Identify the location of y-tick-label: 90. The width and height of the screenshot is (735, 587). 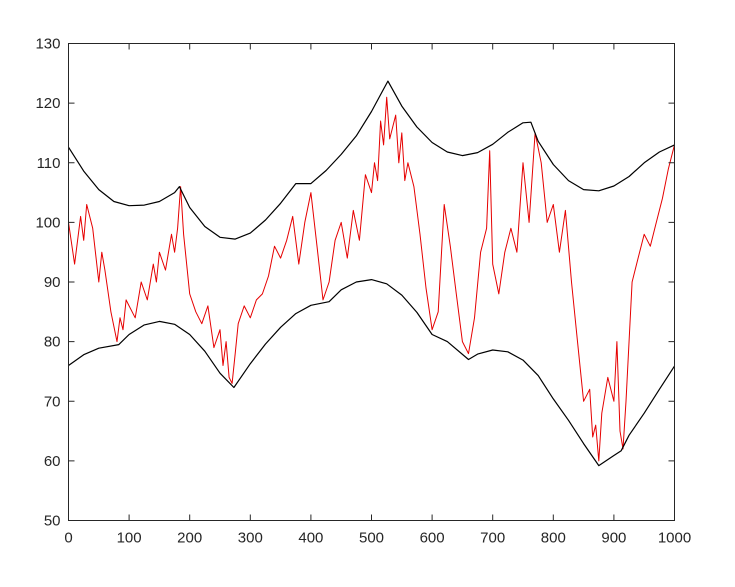
(52, 282).